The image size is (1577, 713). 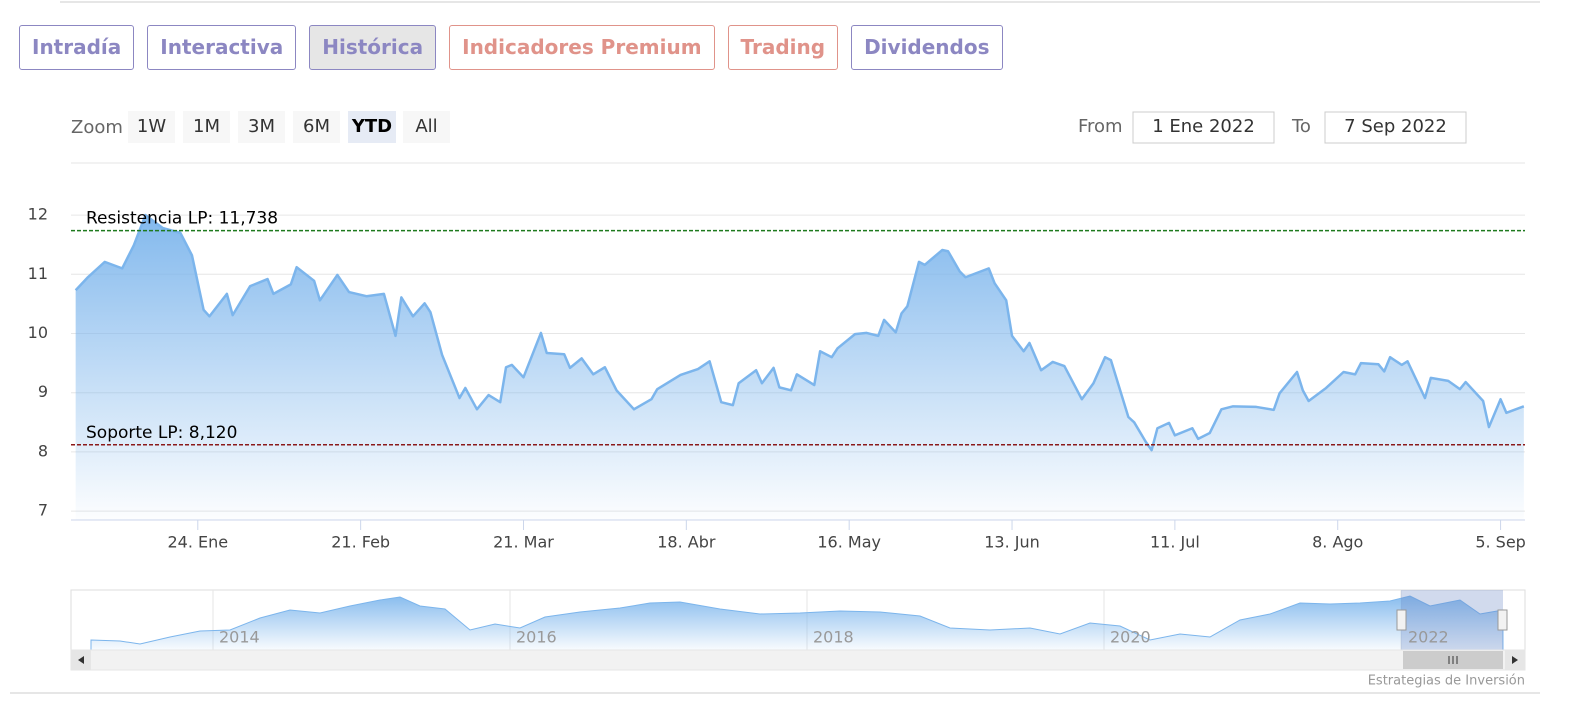 What do you see at coordinates (798, 660) in the screenshot?
I see `scrollbar` at bounding box center [798, 660].